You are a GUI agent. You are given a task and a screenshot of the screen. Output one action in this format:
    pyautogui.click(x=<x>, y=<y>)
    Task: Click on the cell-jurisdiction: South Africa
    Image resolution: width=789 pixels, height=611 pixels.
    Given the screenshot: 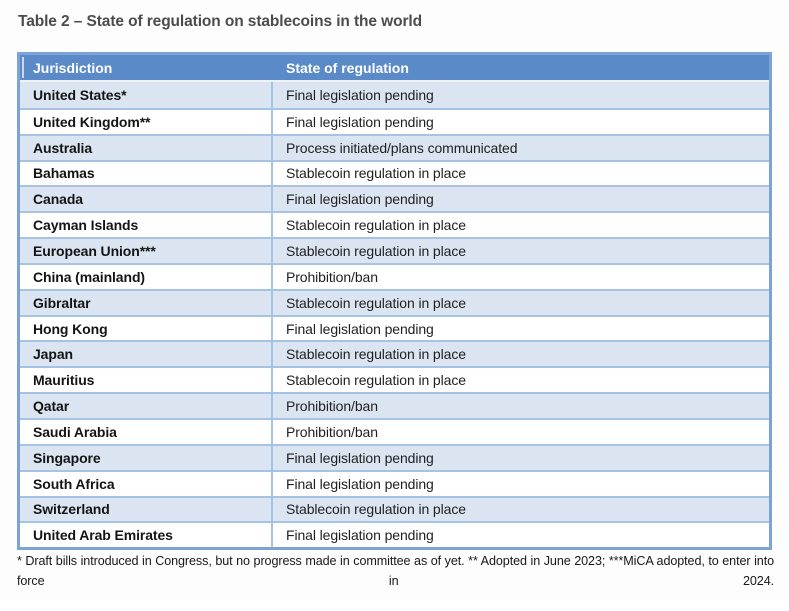 What is the action you would take?
    pyautogui.click(x=146, y=483)
    